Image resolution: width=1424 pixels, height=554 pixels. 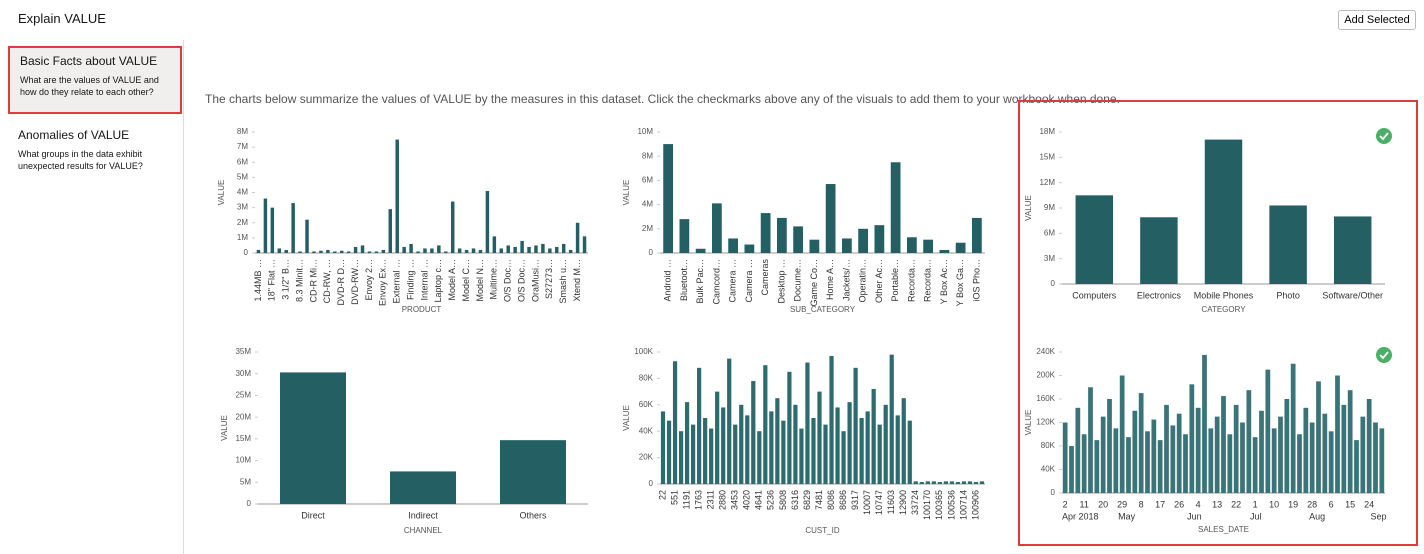 I want to click on y-axis-label: VALUE, so click(x=1028, y=208).